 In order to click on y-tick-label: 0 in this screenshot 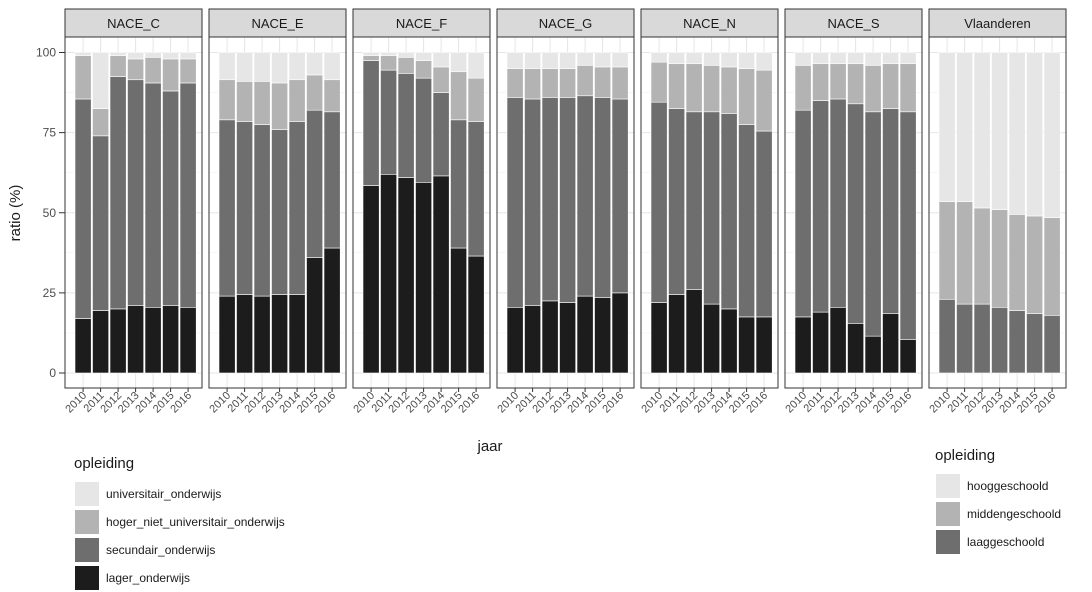, I will do `click(52, 373)`.